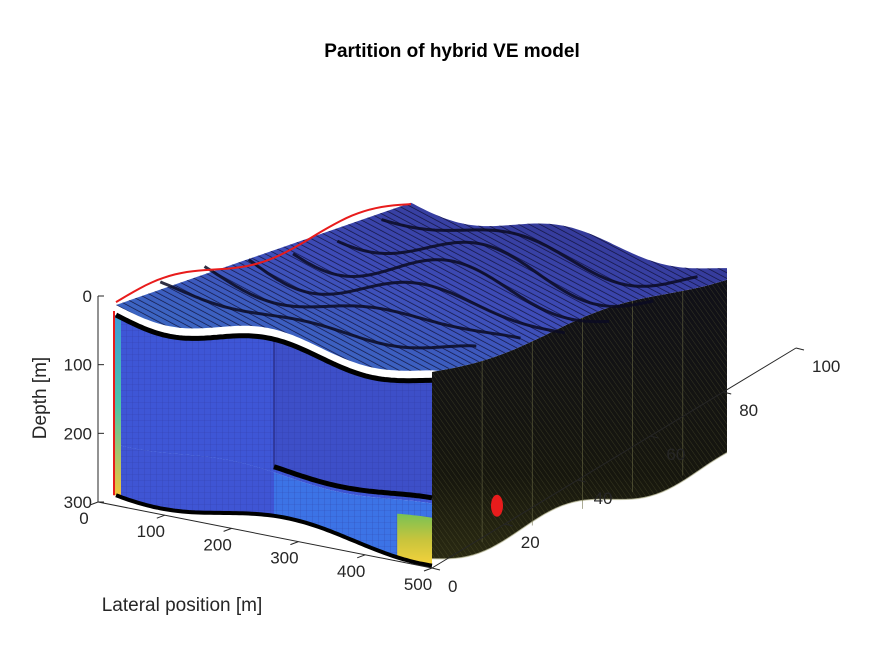  Describe the element at coordinates (497, 506) in the screenshot. I see `red-marker` at that location.